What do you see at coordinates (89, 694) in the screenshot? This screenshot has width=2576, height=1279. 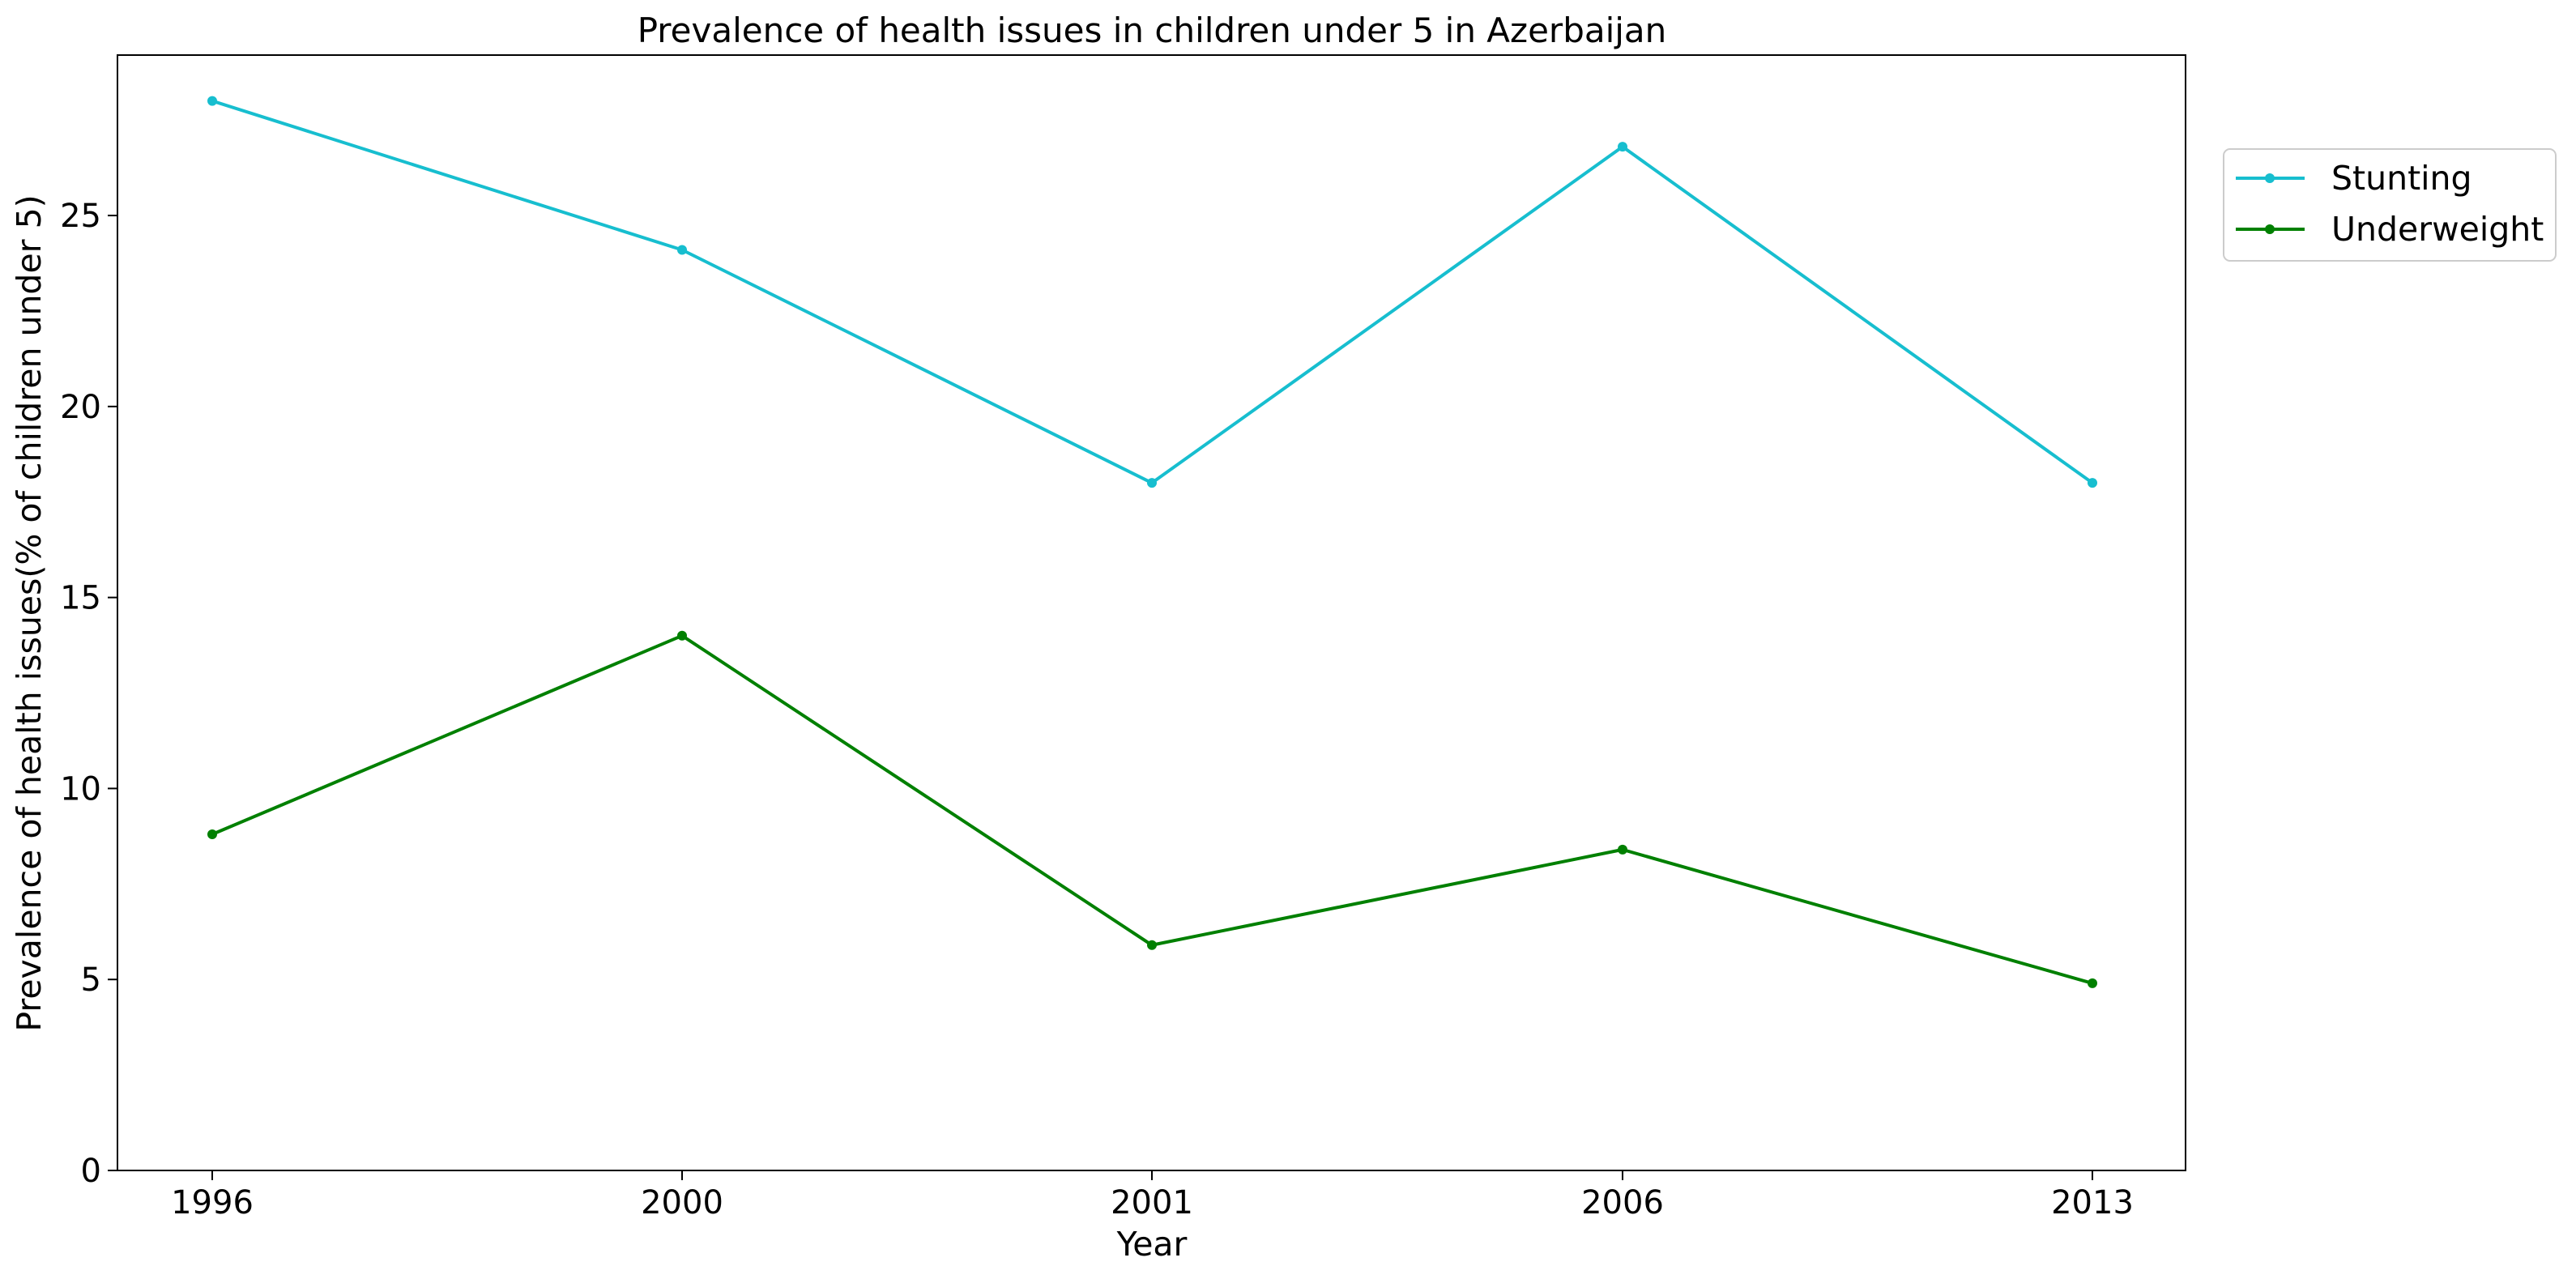 I see `y-axis: 0 5 10 15 20 25` at bounding box center [89, 694].